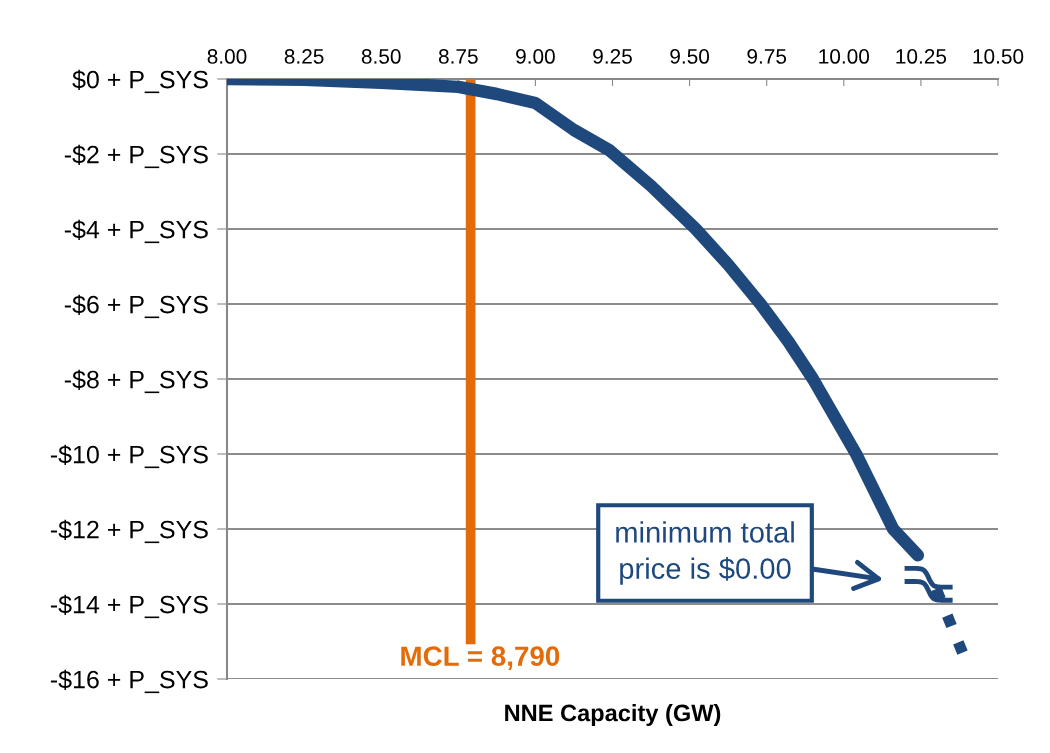 This screenshot has width=1050, height=753. What do you see at coordinates (844, 56) in the screenshot?
I see `x-tick-label: 10.00` at bounding box center [844, 56].